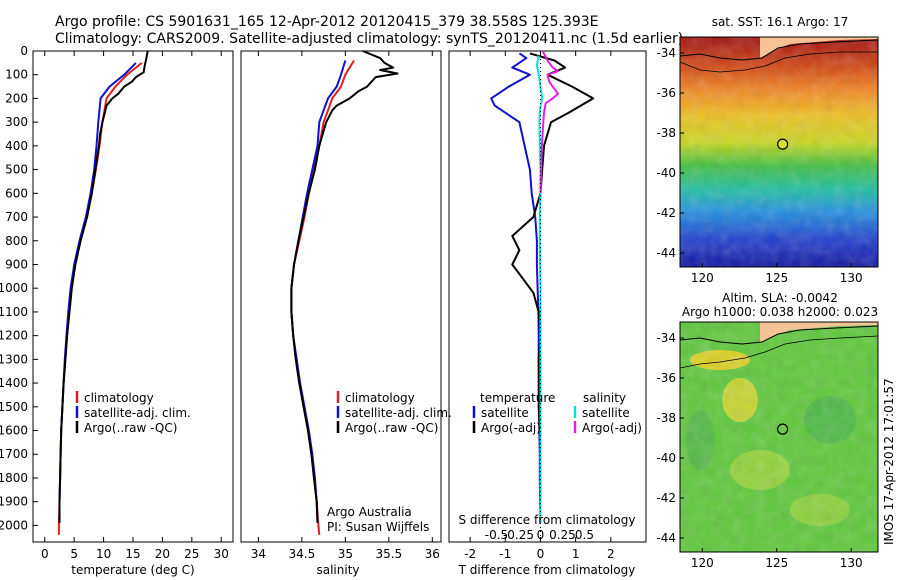  What do you see at coordinates (369, 512) in the screenshot?
I see `annotation-argo-australia: Argo Australia` at bounding box center [369, 512].